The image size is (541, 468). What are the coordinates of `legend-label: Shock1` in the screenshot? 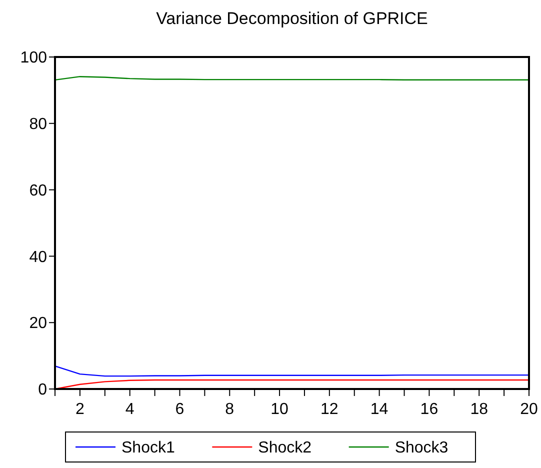 It's located at (148, 448).